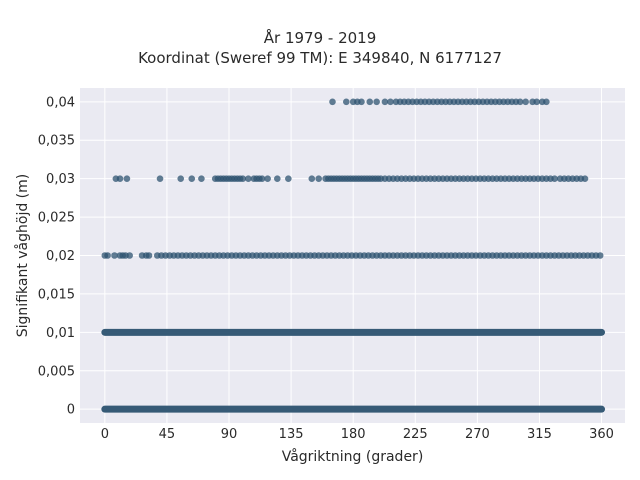 This screenshot has width=640, height=480. I want to click on x-tick-label: 135, so click(291, 434).